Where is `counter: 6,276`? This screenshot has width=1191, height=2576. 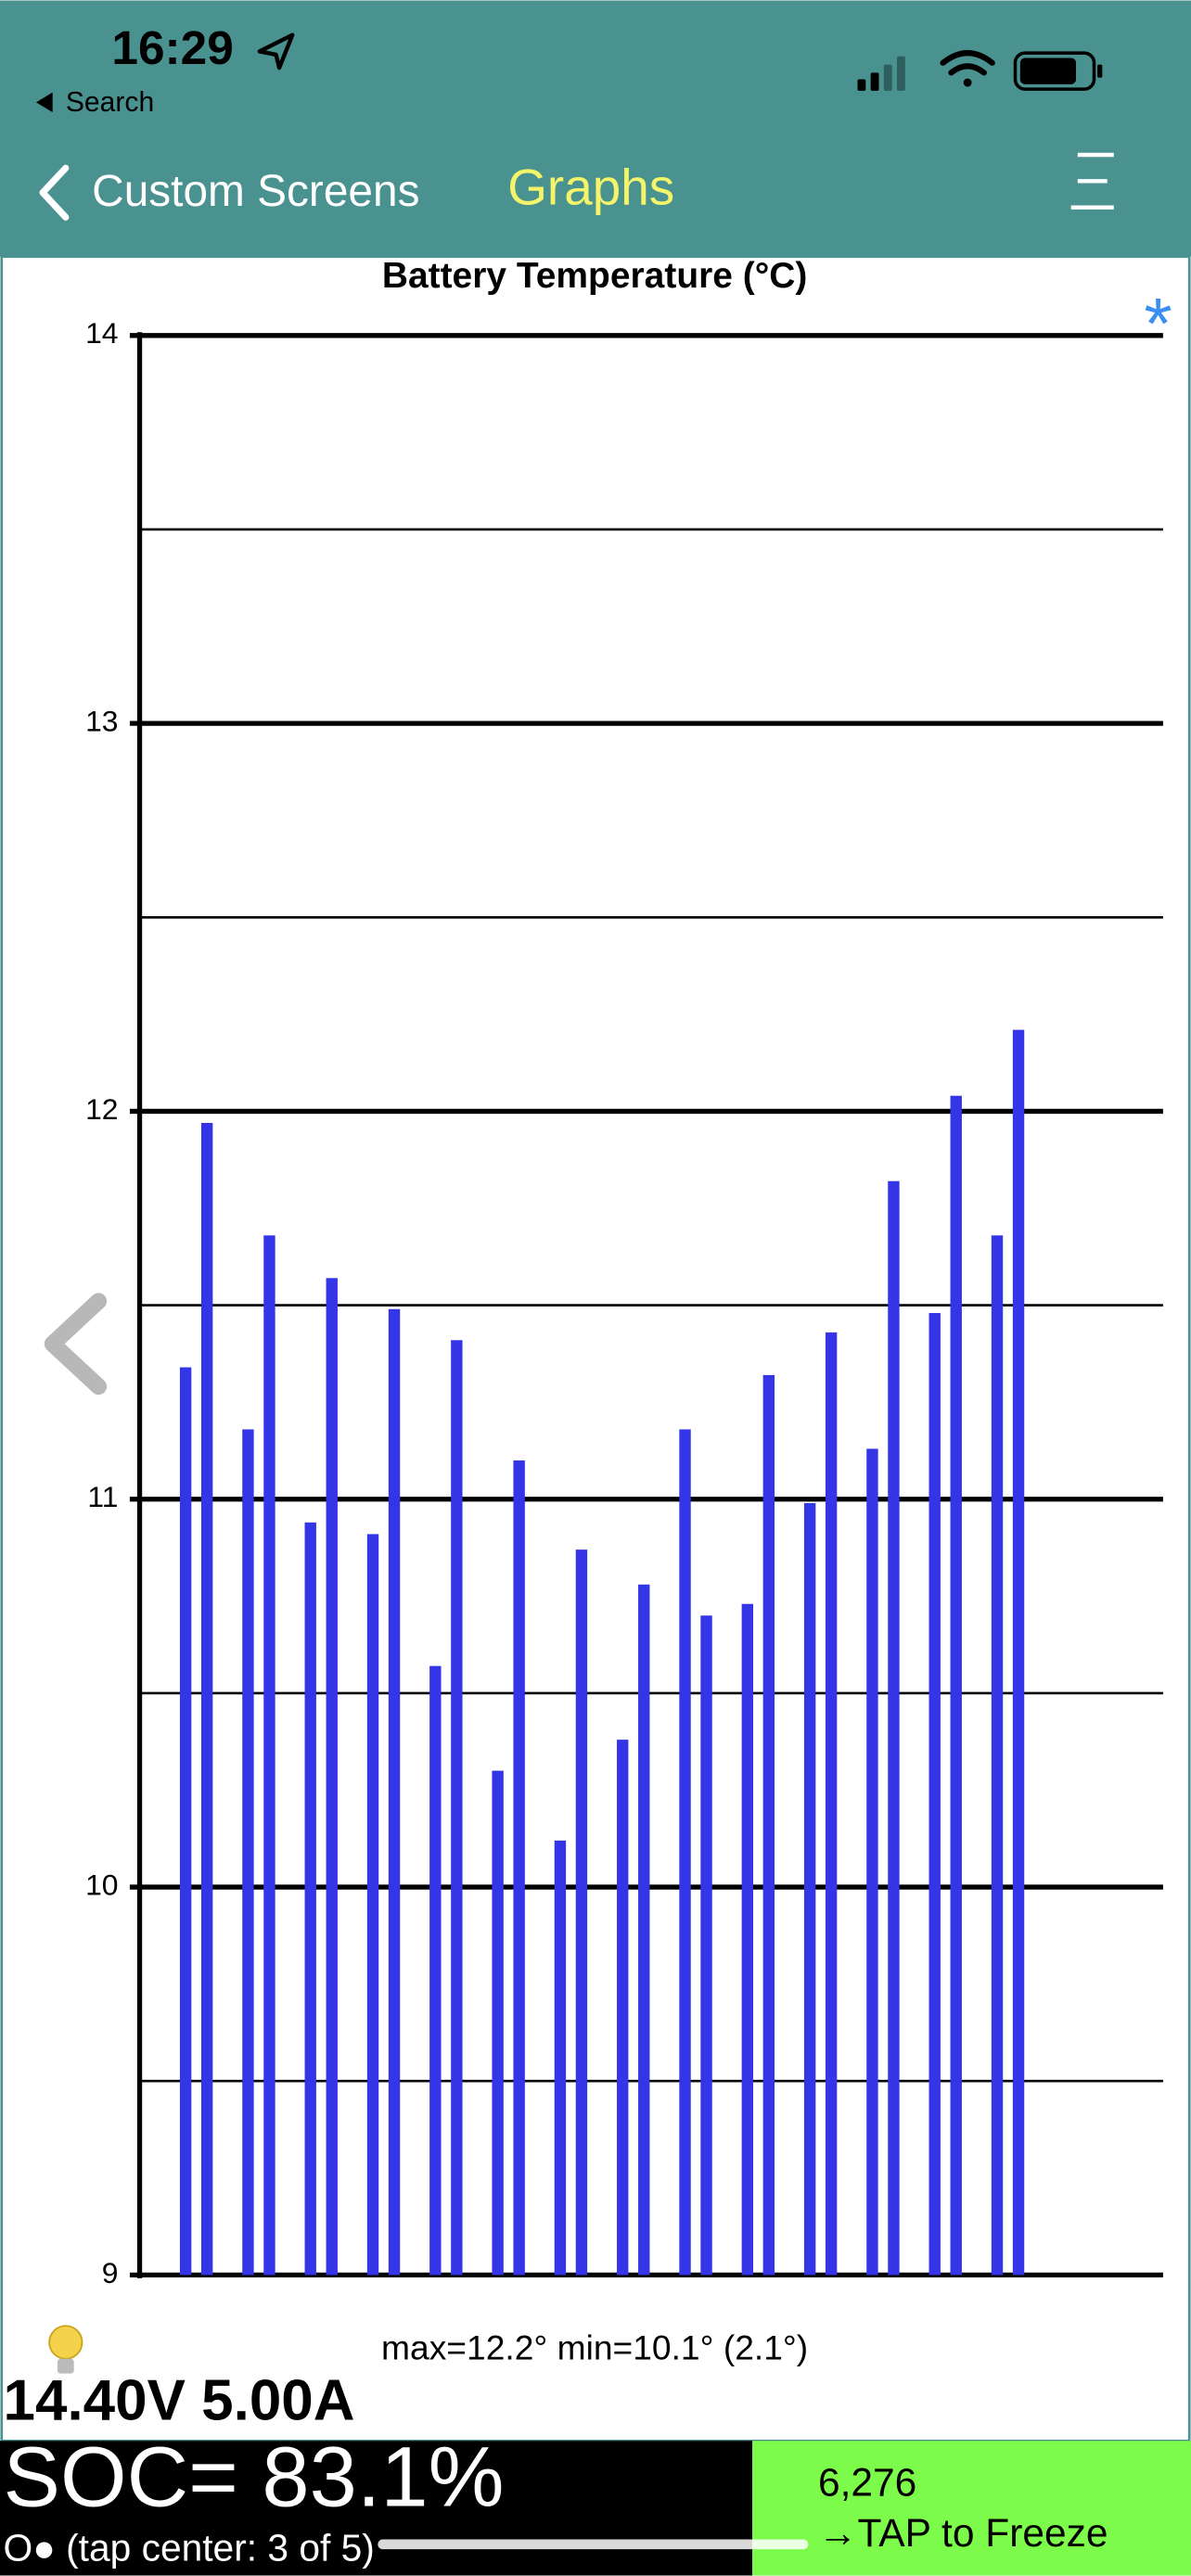
counter: 6,276 is located at coordinates (867, 2483).